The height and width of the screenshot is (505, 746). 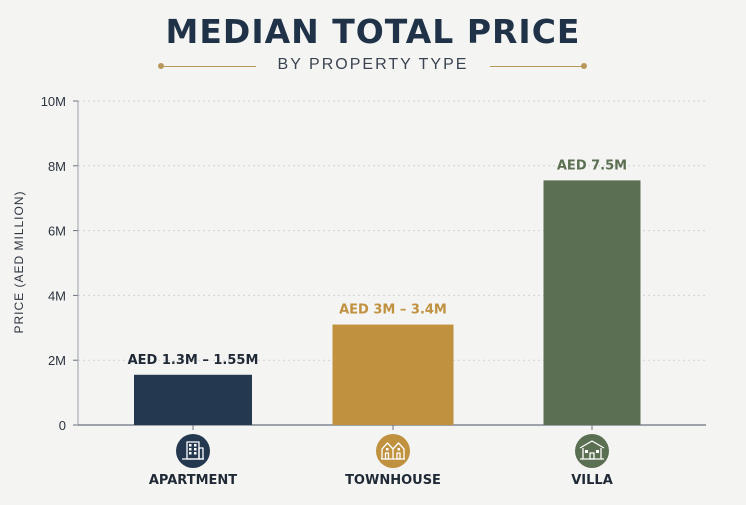 I want to click on category-label: APARTMENT, so click(x=193, y=480).